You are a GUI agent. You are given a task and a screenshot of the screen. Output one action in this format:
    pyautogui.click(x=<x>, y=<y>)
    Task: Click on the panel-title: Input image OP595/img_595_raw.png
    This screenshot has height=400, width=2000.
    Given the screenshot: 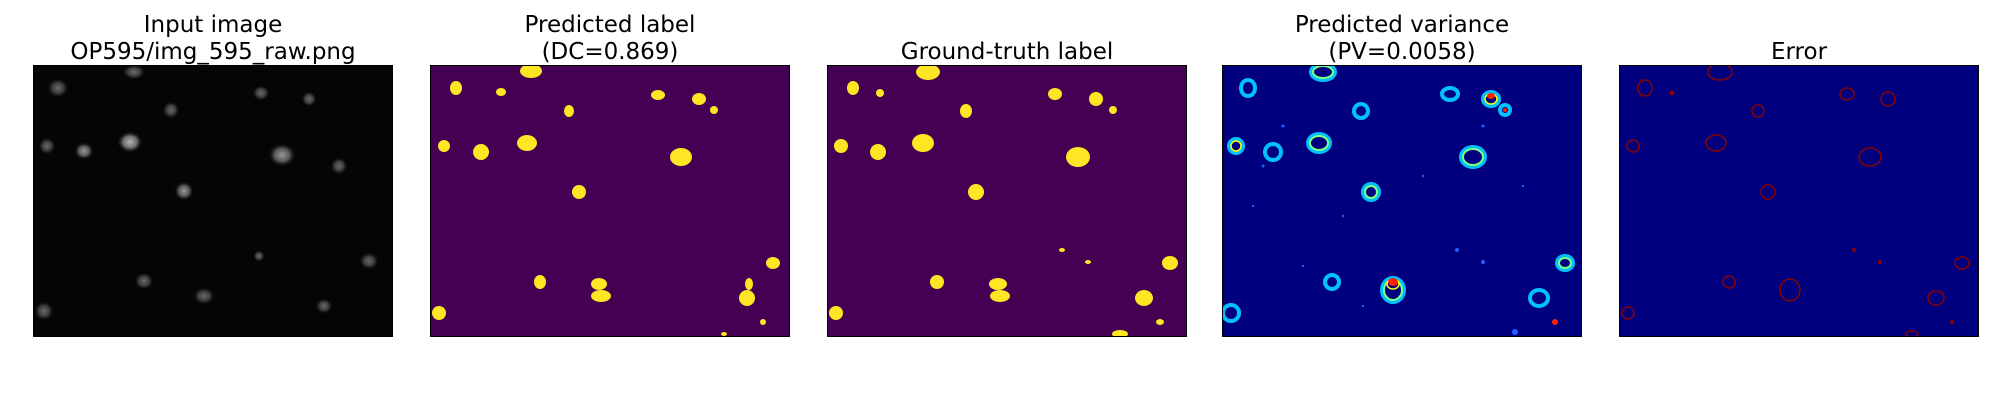 What is the action you would take?
    pyautogui.click(x=213, y=39)
    